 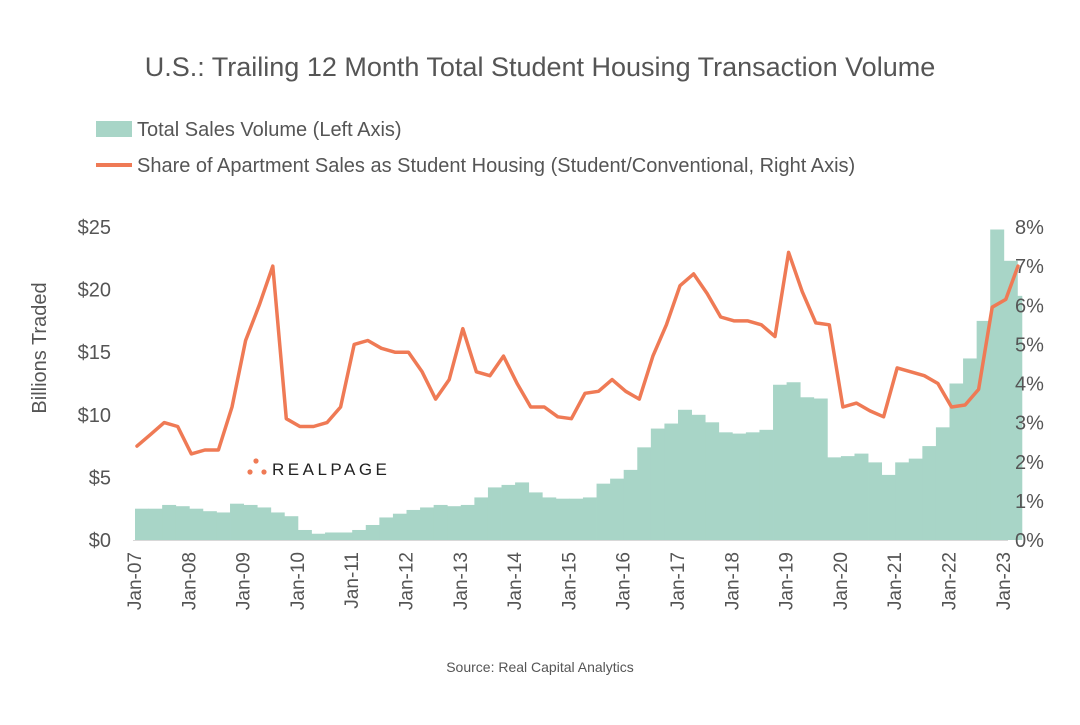 What do you see at coordinates (269, 130) in the screenshot?
I see `legend-label-bars: Total Sales Volume (Left Axis)` at bounding box center [269, 130].